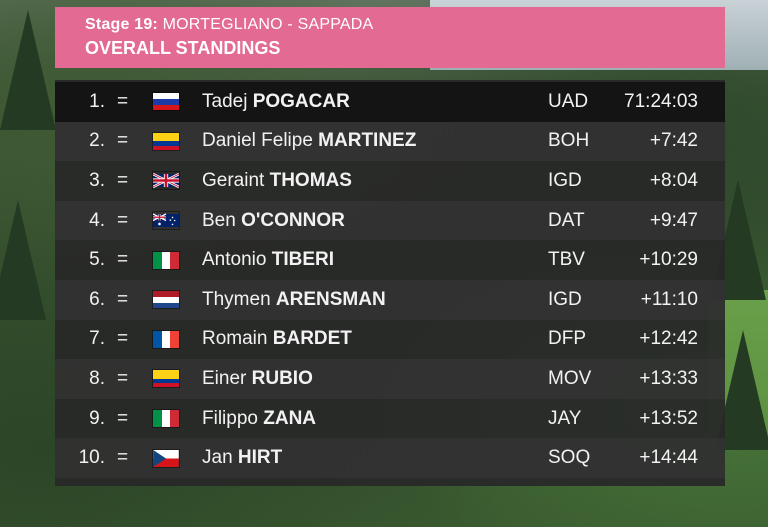  What do you see at coordinates (237, 260) in the screenshot?
I see `rider-first-name: Antonio` at bounding box center [237, 260].